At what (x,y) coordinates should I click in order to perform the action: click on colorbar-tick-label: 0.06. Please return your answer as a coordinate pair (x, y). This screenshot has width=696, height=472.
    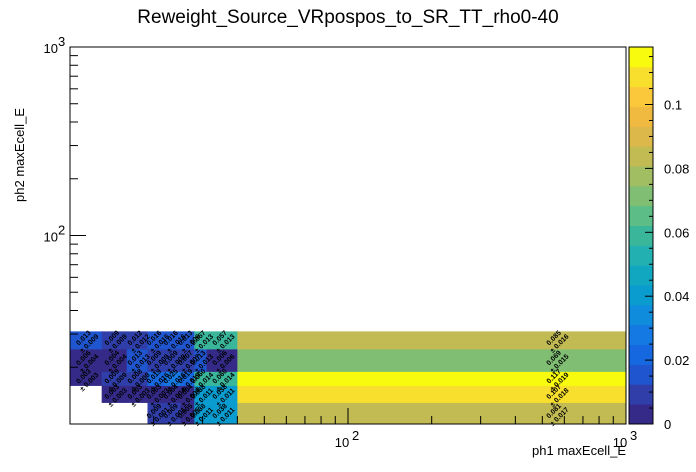
    Looking at the image, I should click on (676, 232).